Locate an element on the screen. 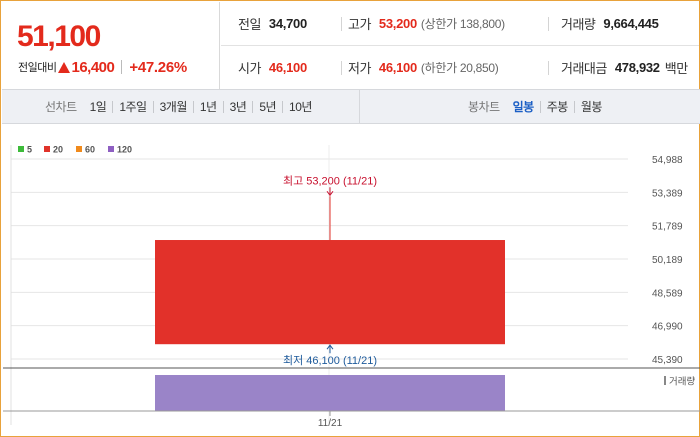  open-value: 46,100 is located at coordinates (287, 67).